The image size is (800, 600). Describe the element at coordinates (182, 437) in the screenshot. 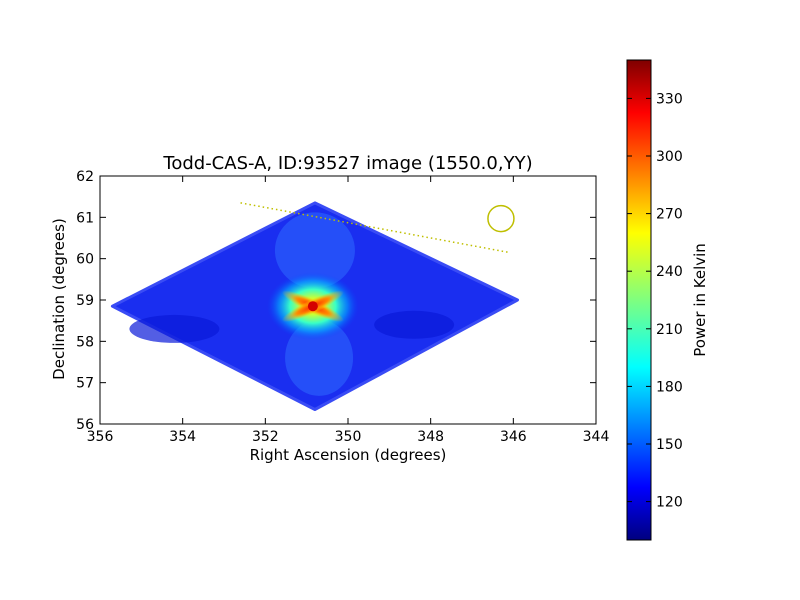

I see `x-tick-label: 354` at that location.